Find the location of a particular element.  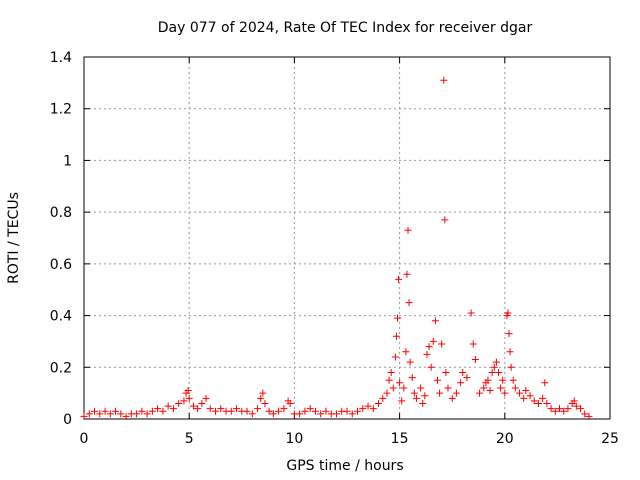

x-tick-label: 0 is located at coordinates (84, 439).